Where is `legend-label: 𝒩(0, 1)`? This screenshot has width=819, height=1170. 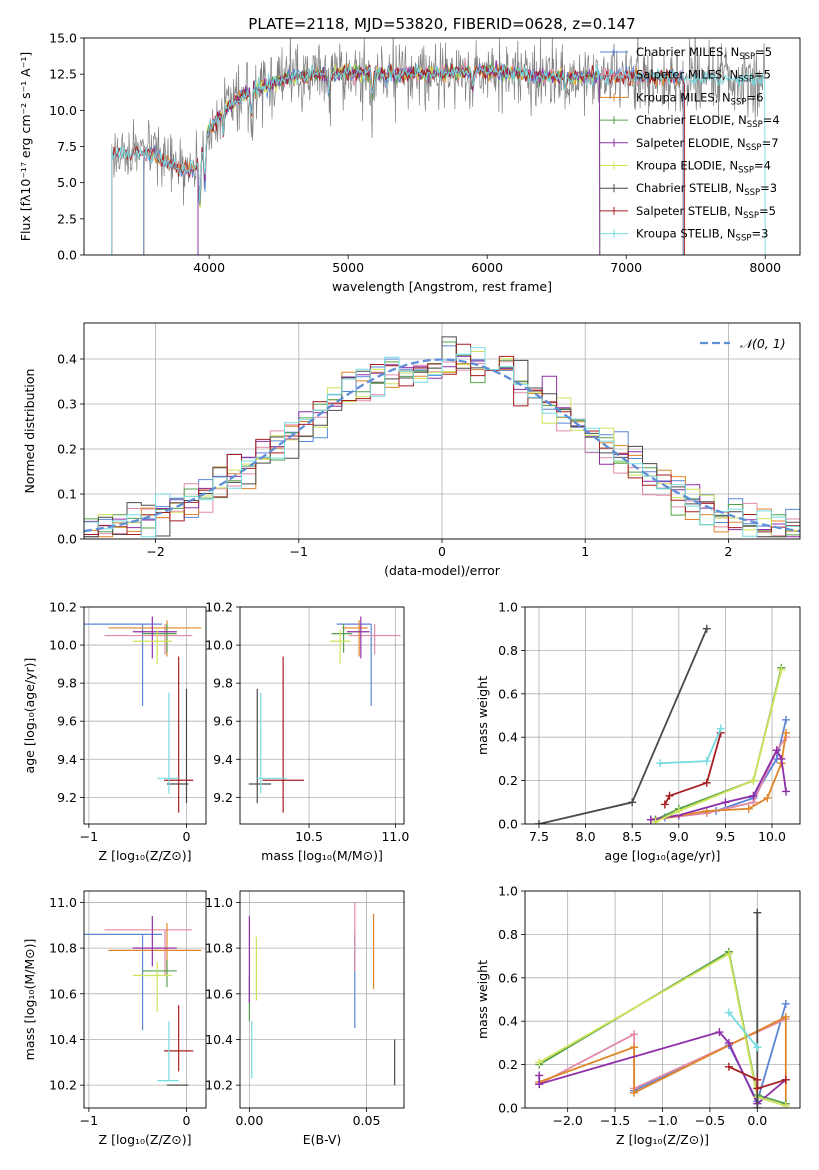
legend-label: 𝒩(0, 1) is located at coordinates (763, 343).